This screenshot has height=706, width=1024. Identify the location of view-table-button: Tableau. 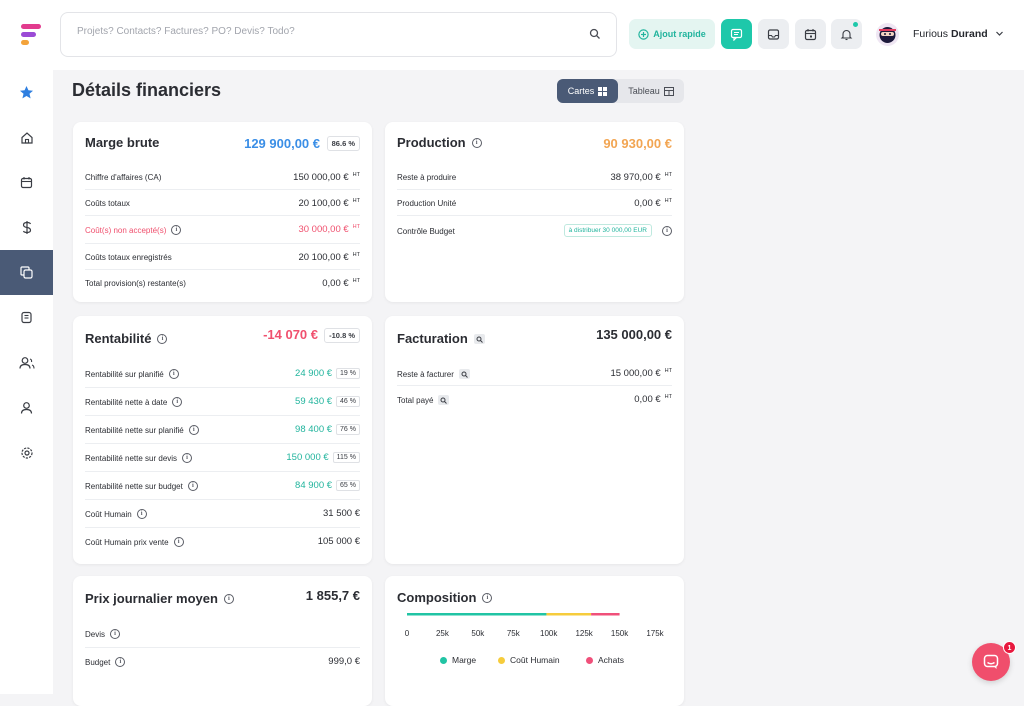
(651, 91).